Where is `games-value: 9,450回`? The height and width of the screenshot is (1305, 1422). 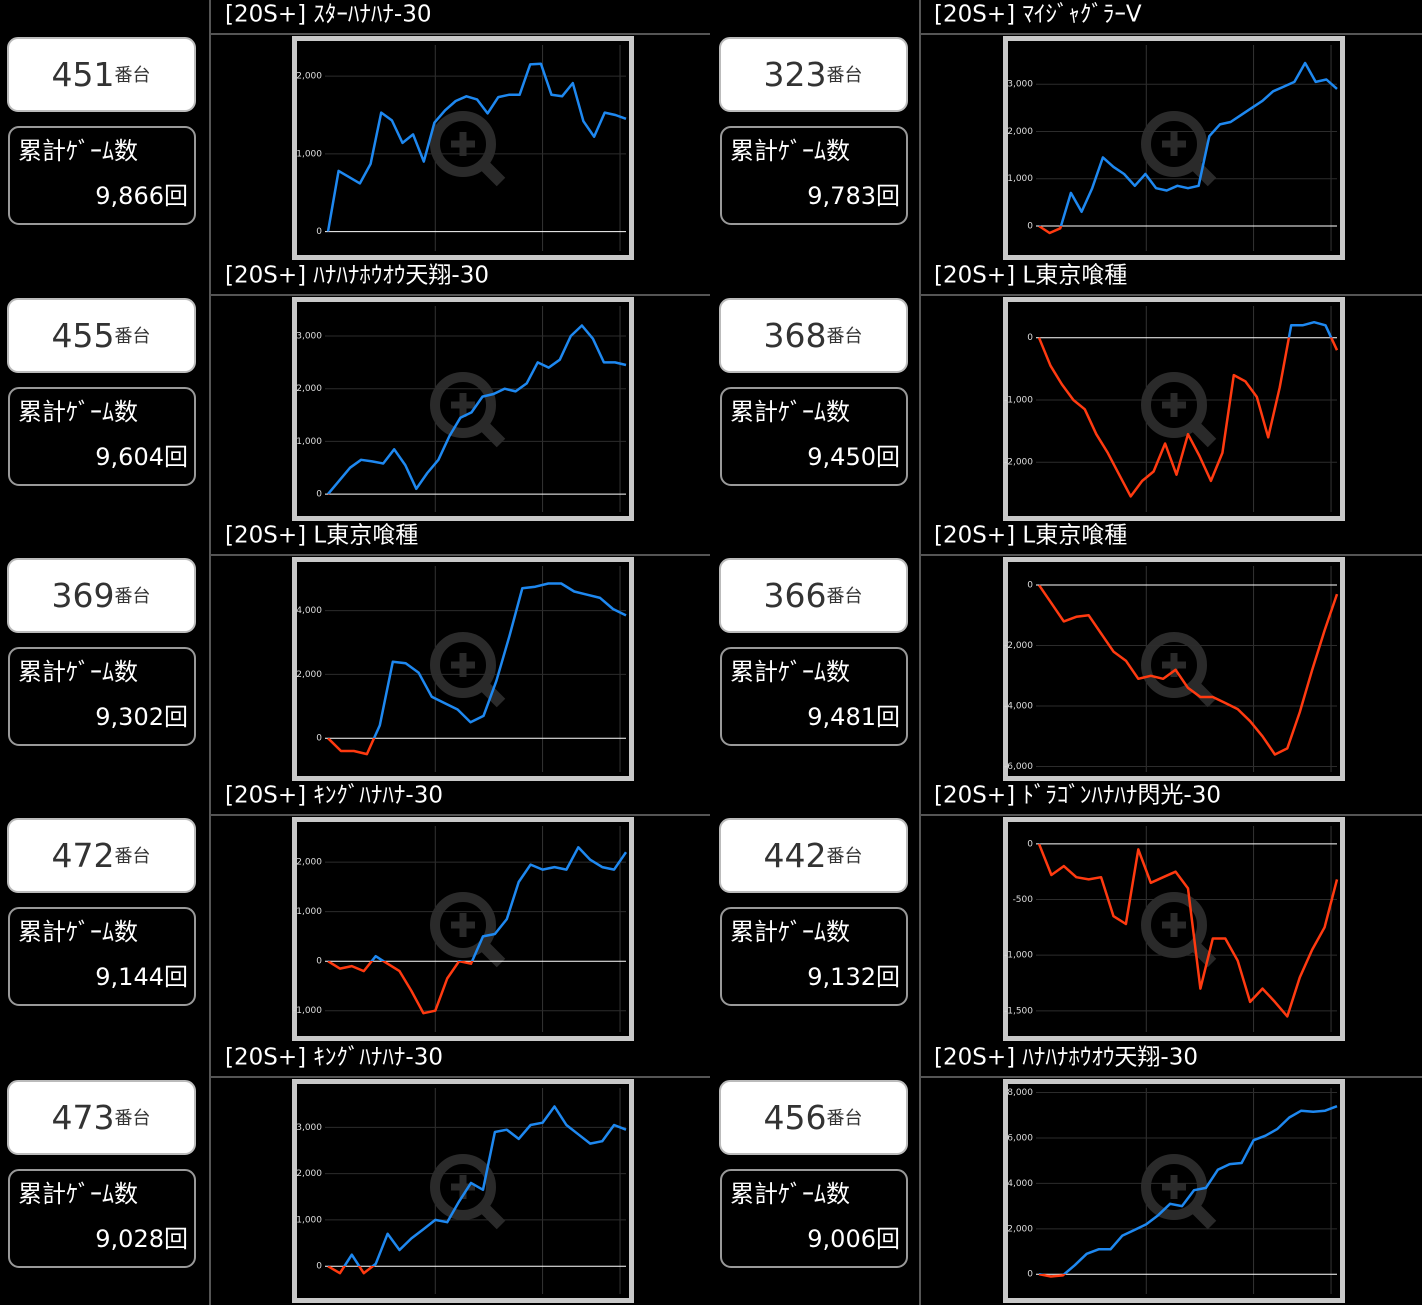 games-value: 9,450回 is located at coordinates (853, 457).